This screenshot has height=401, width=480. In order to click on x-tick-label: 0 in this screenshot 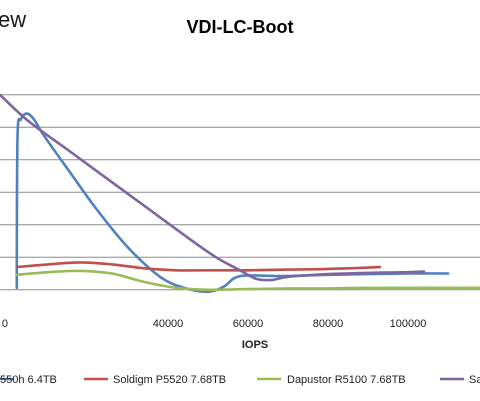, I will do `click(5, 324)`.